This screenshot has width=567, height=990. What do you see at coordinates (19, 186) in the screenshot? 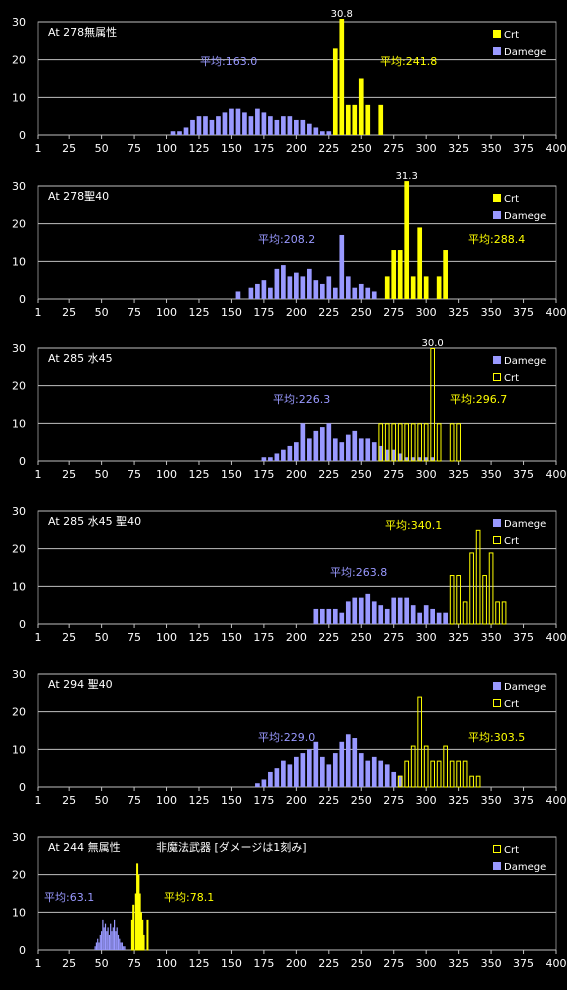
I see `y-tick-label: 30` at bounding box center [19, 186].